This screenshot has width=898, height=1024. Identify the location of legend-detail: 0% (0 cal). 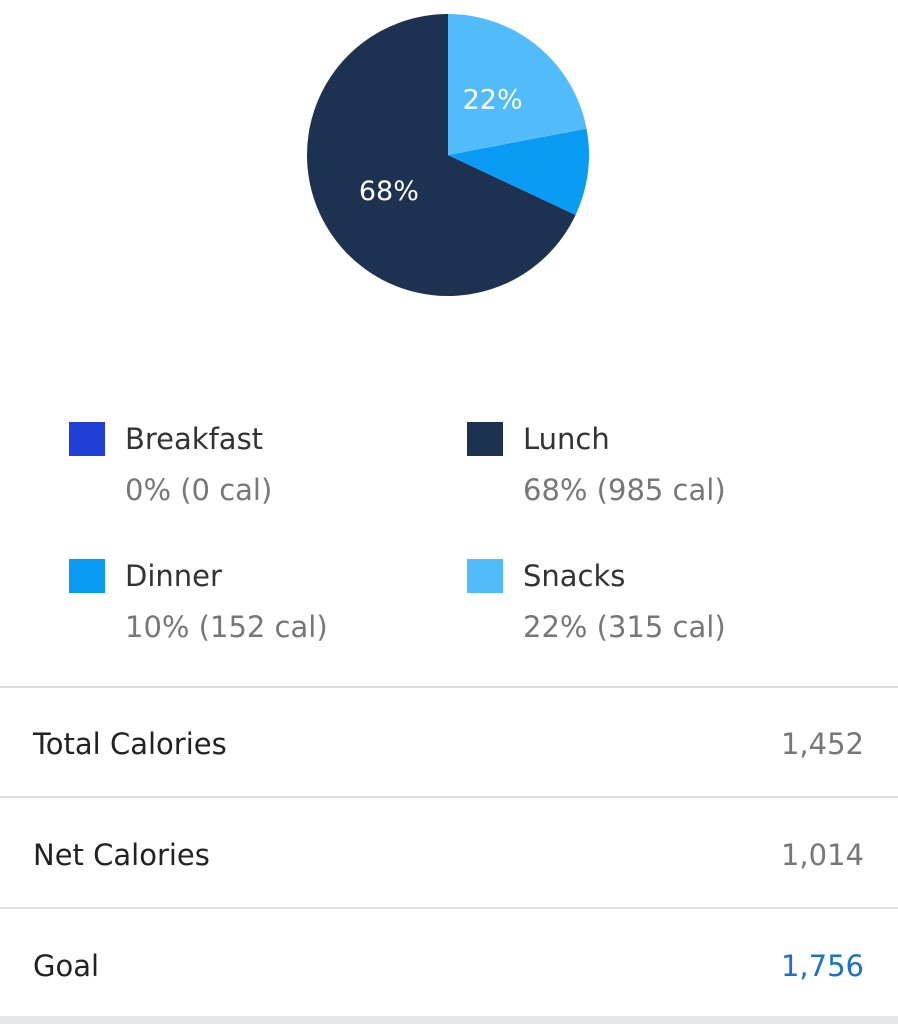
(198, 490).